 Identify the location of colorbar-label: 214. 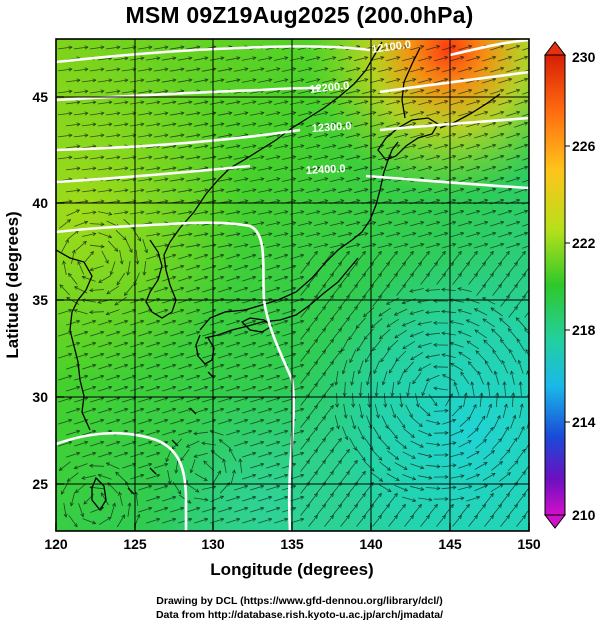
(584, 422).